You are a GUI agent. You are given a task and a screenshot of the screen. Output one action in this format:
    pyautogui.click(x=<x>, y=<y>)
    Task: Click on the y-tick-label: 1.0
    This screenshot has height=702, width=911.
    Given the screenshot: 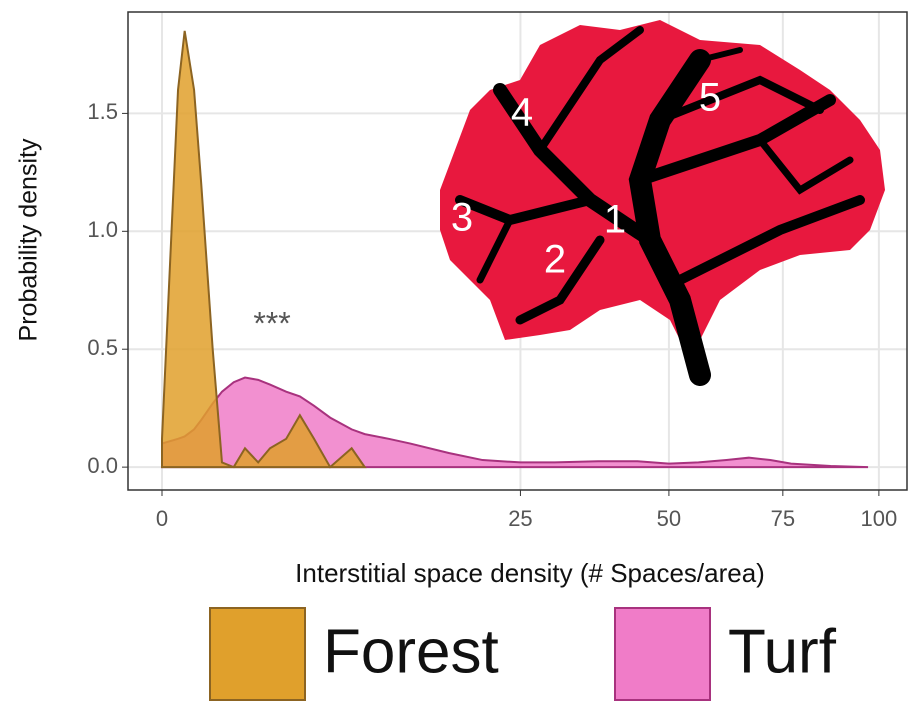 What is the action you would take?
    pyautogui.click(x=102, y=229)
    